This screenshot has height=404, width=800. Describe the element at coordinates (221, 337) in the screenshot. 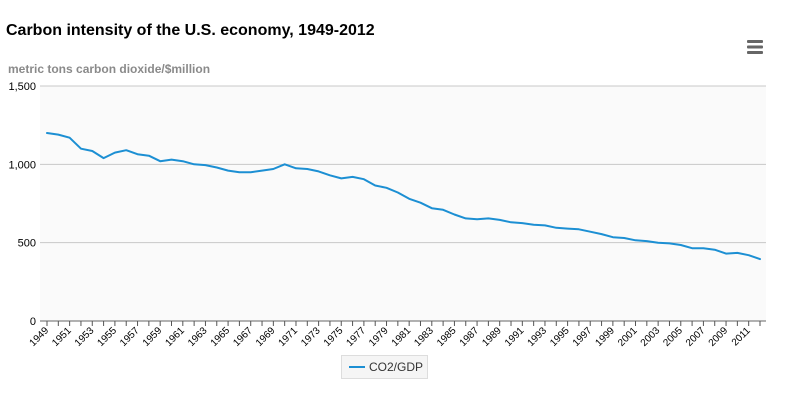

I see `x-tick-label: 1965` at that location.